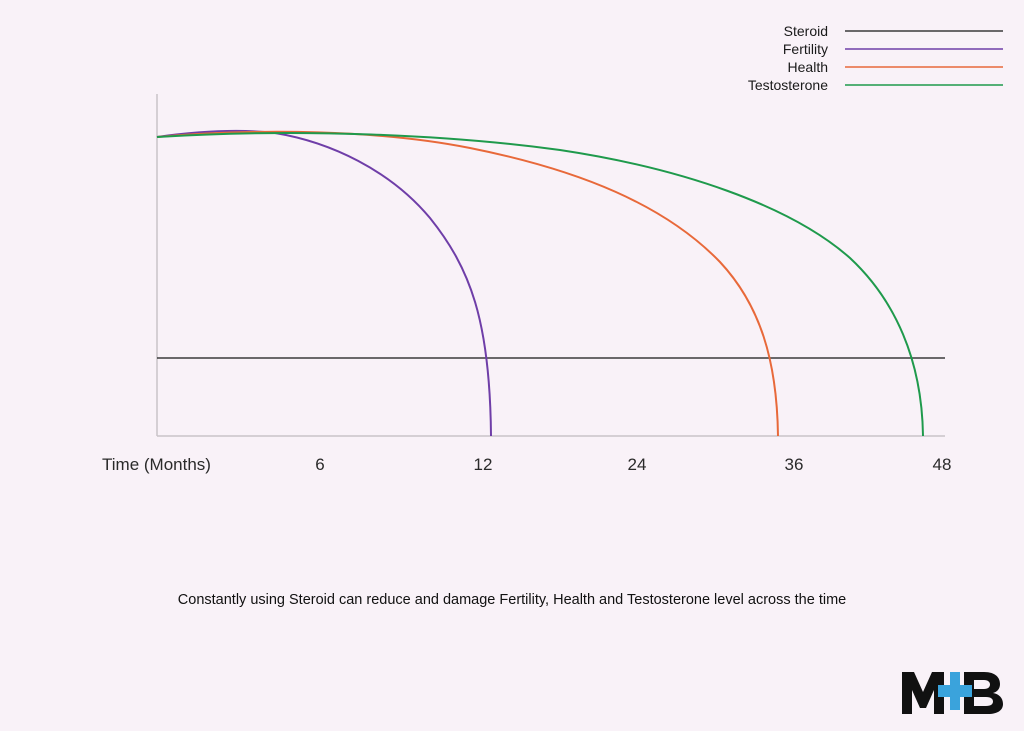 This screenshot has width=1024, height=731. Describe the element at coordinates (788, 85) in the screenshot. I see `legend-label-testosterone: Testosterone` at that location.